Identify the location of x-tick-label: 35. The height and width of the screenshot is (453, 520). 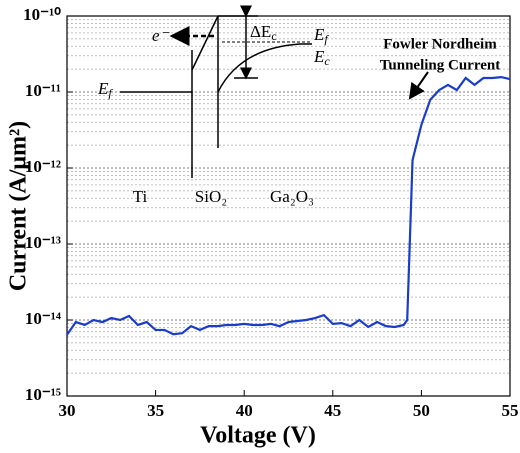
(155, 410).